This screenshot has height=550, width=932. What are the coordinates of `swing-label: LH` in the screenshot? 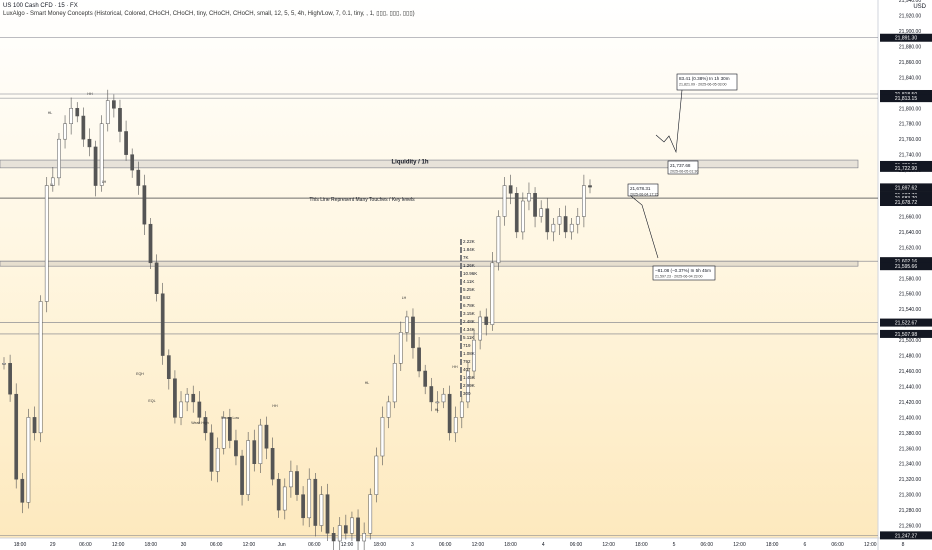 It's located at (404, 298).